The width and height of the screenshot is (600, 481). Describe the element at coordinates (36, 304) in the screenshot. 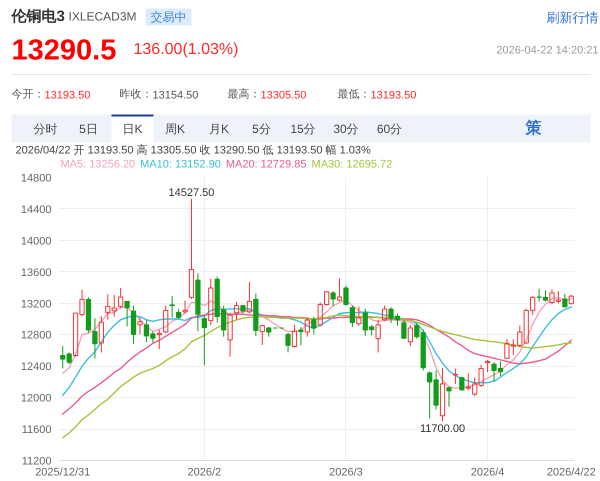

I see `y-tick-label: 13200` at that location.